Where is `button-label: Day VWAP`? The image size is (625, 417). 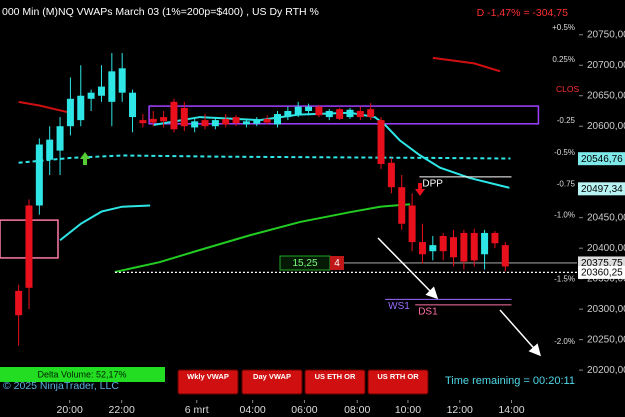 button-label: Day VWAP is located at coordinates (272, 376).